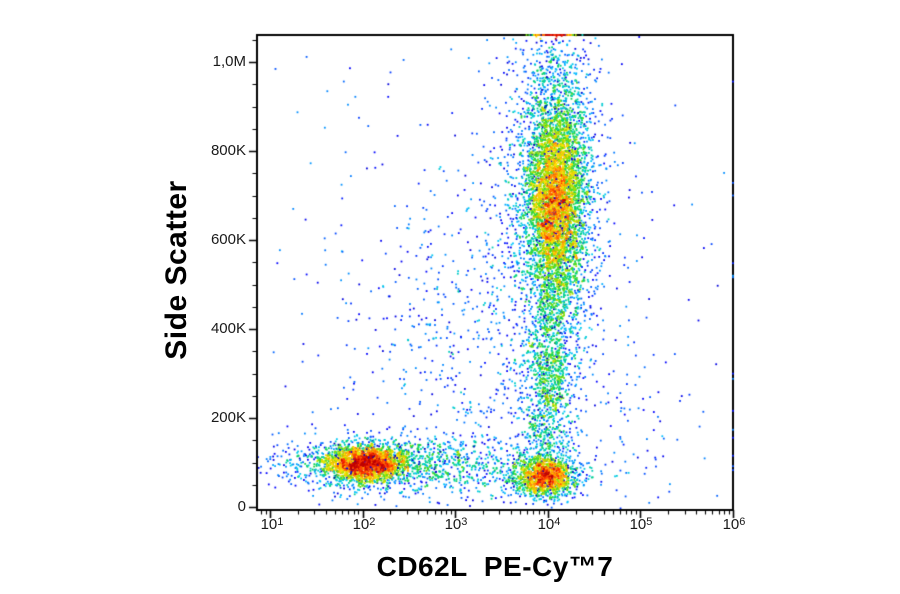 The width and height of the screenshot is (900, 594). I want to click on y-tick-label-800k: 800K, so click(228, 150).